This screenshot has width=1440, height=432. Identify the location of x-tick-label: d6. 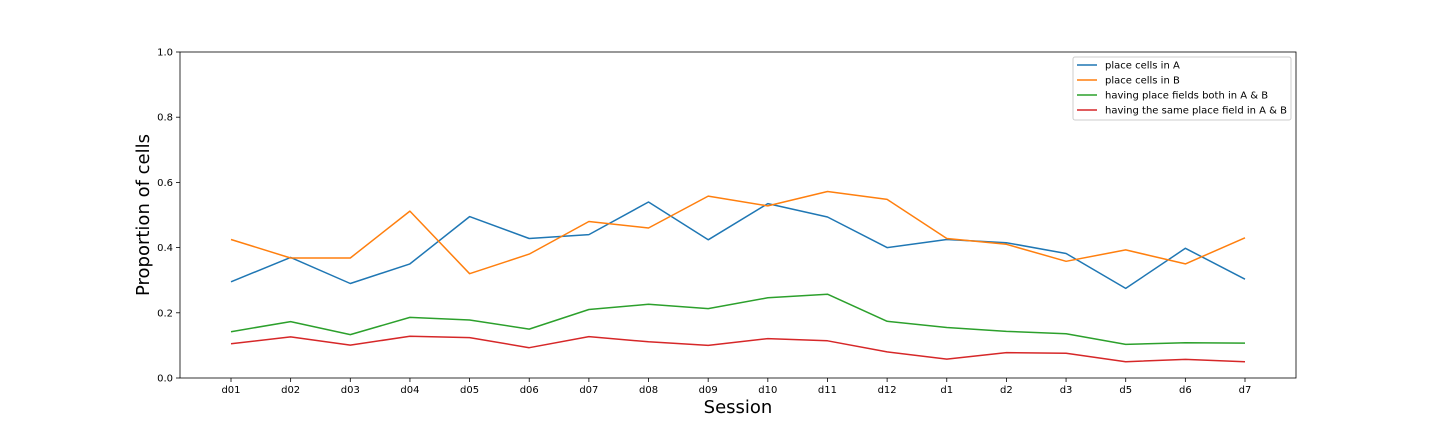
(1185, 390).